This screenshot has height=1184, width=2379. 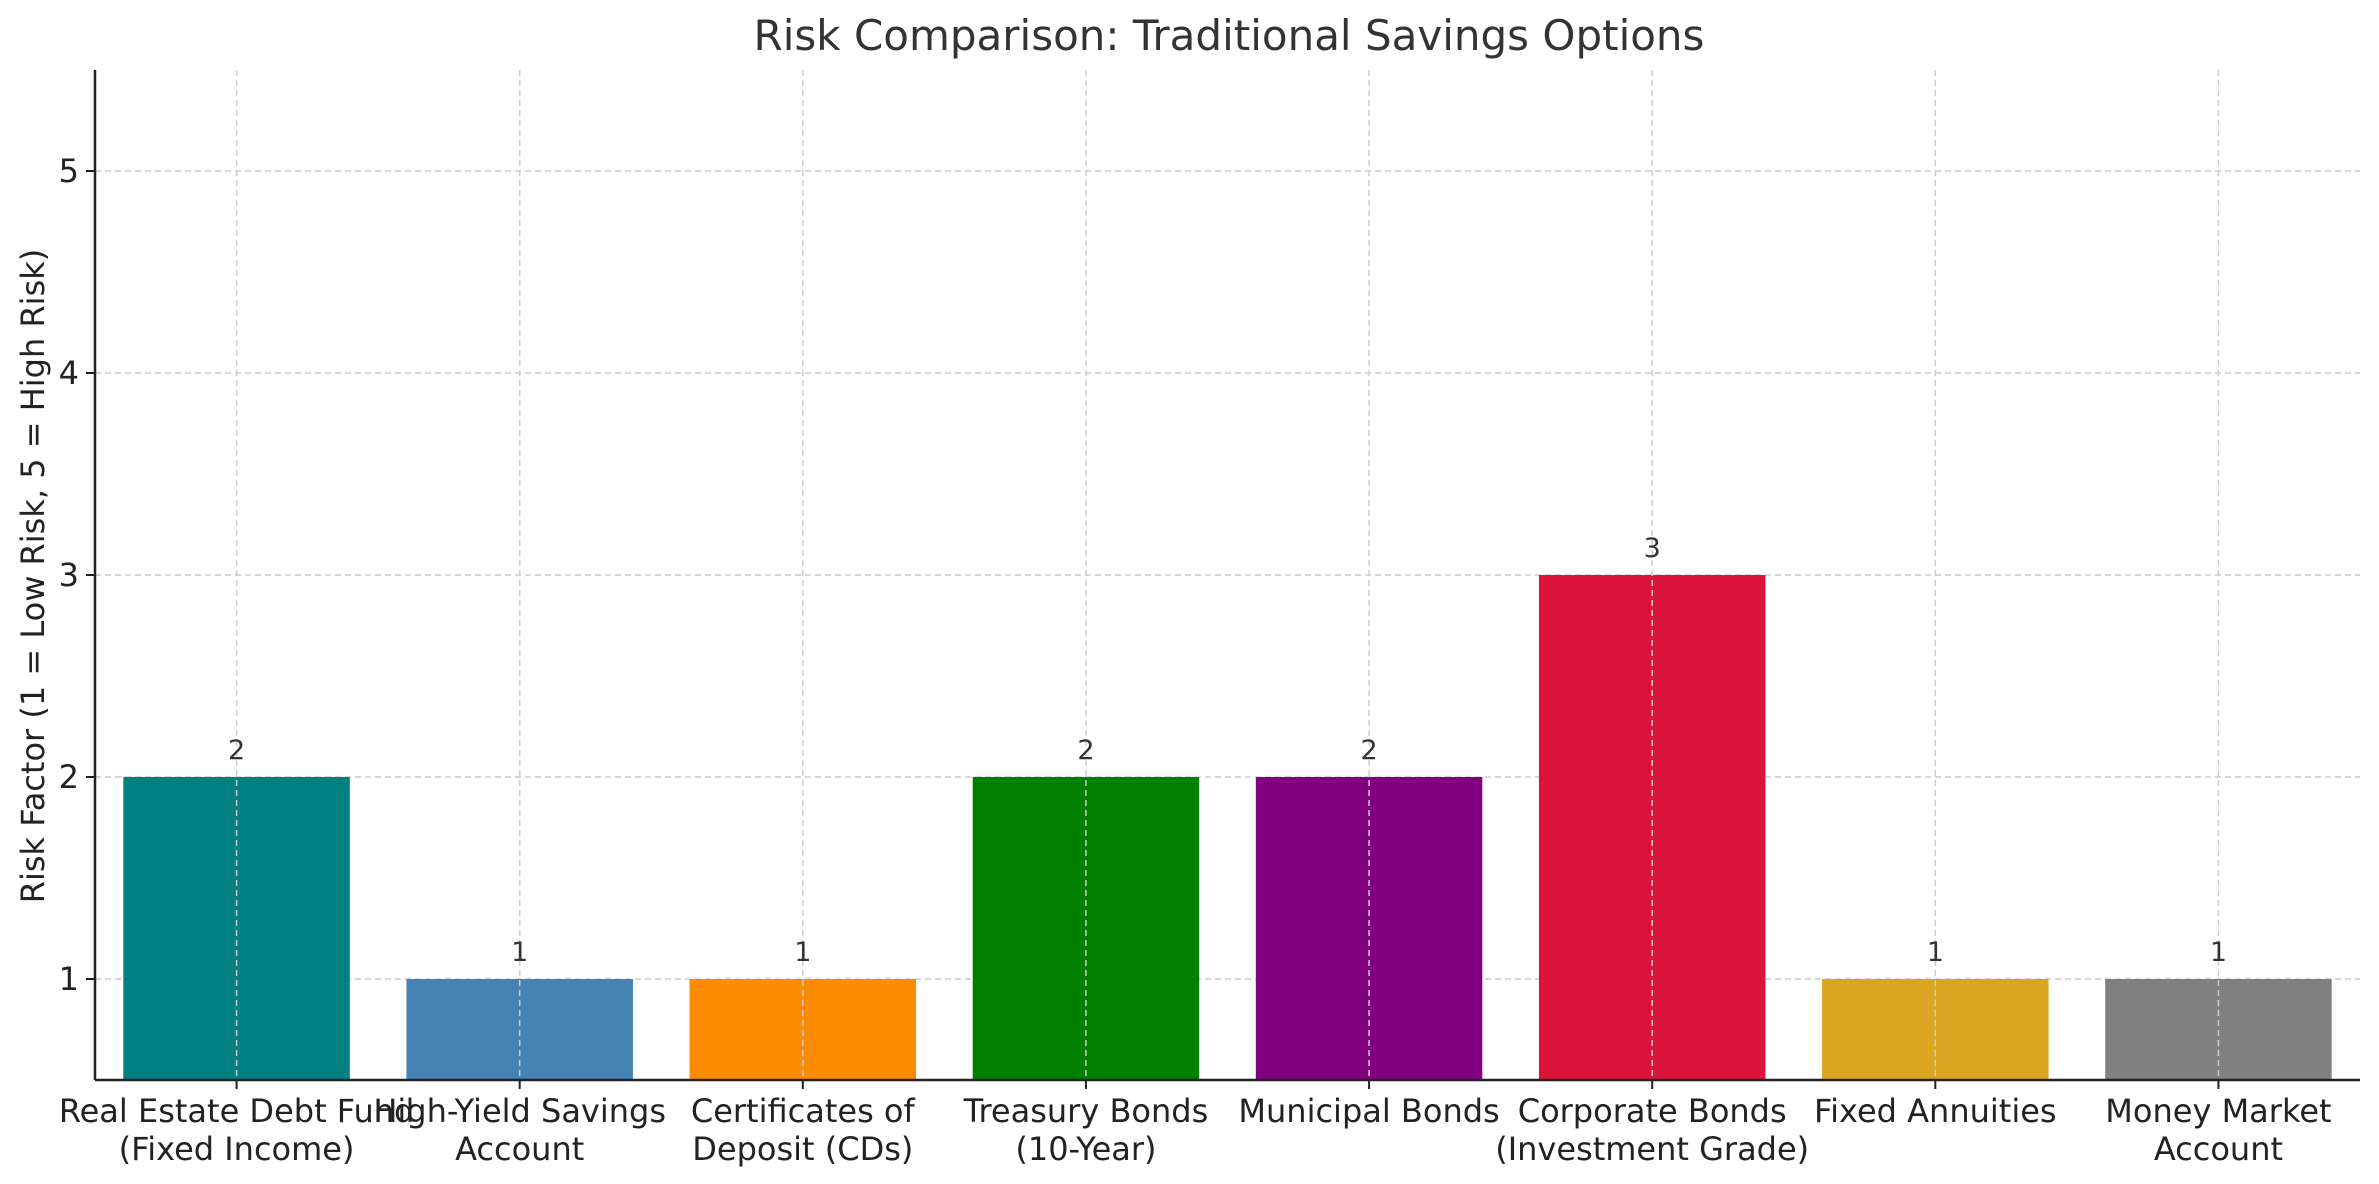 I want to click on x-tick-label: Corporate Bonds (Investment Grade), so click(x=1652, y=1130).